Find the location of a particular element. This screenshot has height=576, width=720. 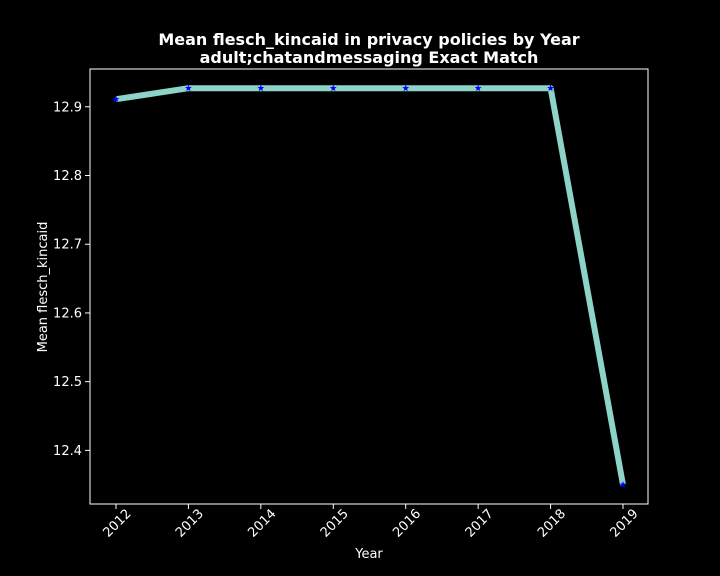

x-tick-label: 2017 is located at coordinates (480, 524).